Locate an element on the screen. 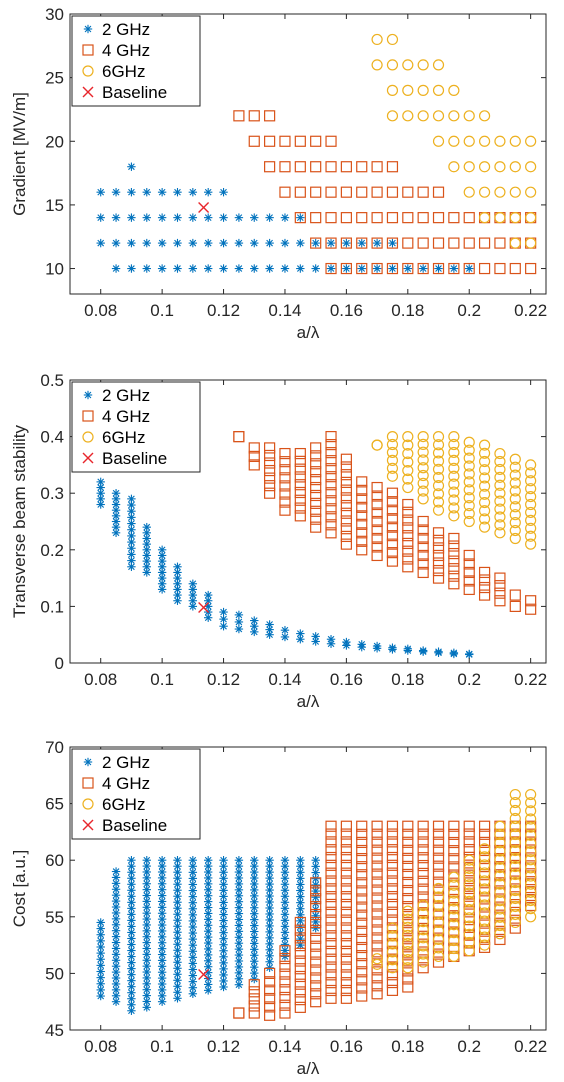 Image resolution: width=564 pixels, height=1082 pixels. legend-entry-4ghz: 4 GHz is located at coordinates (116, 50).